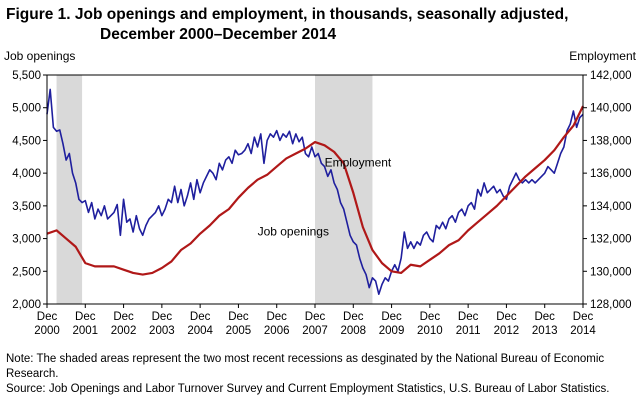 This screenshot has width=642, height=404. I want to click on job-openings-annotation: Job openings, so click(293, 231).